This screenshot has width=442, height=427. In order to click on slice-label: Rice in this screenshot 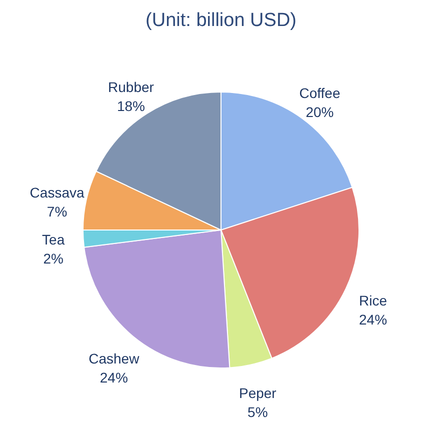, I will do `click(373, 300)`.